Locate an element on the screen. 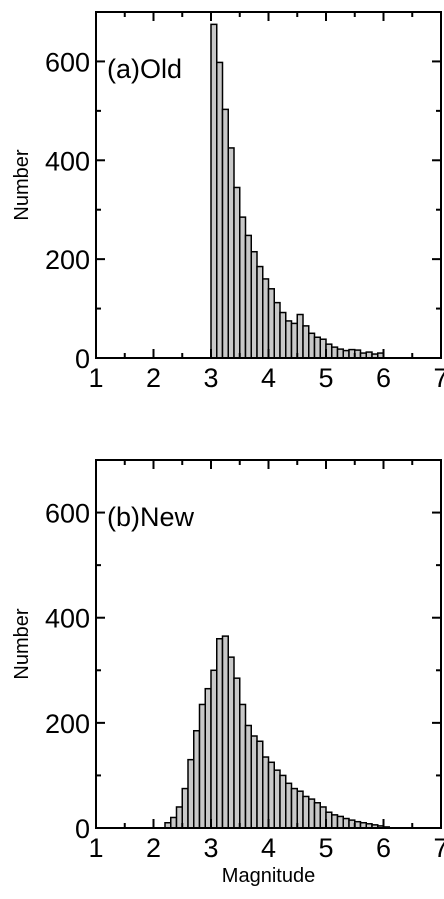 The width and height of the screenshot is (444, 899). old-histogram-bars is located at coordinates (297, 191).